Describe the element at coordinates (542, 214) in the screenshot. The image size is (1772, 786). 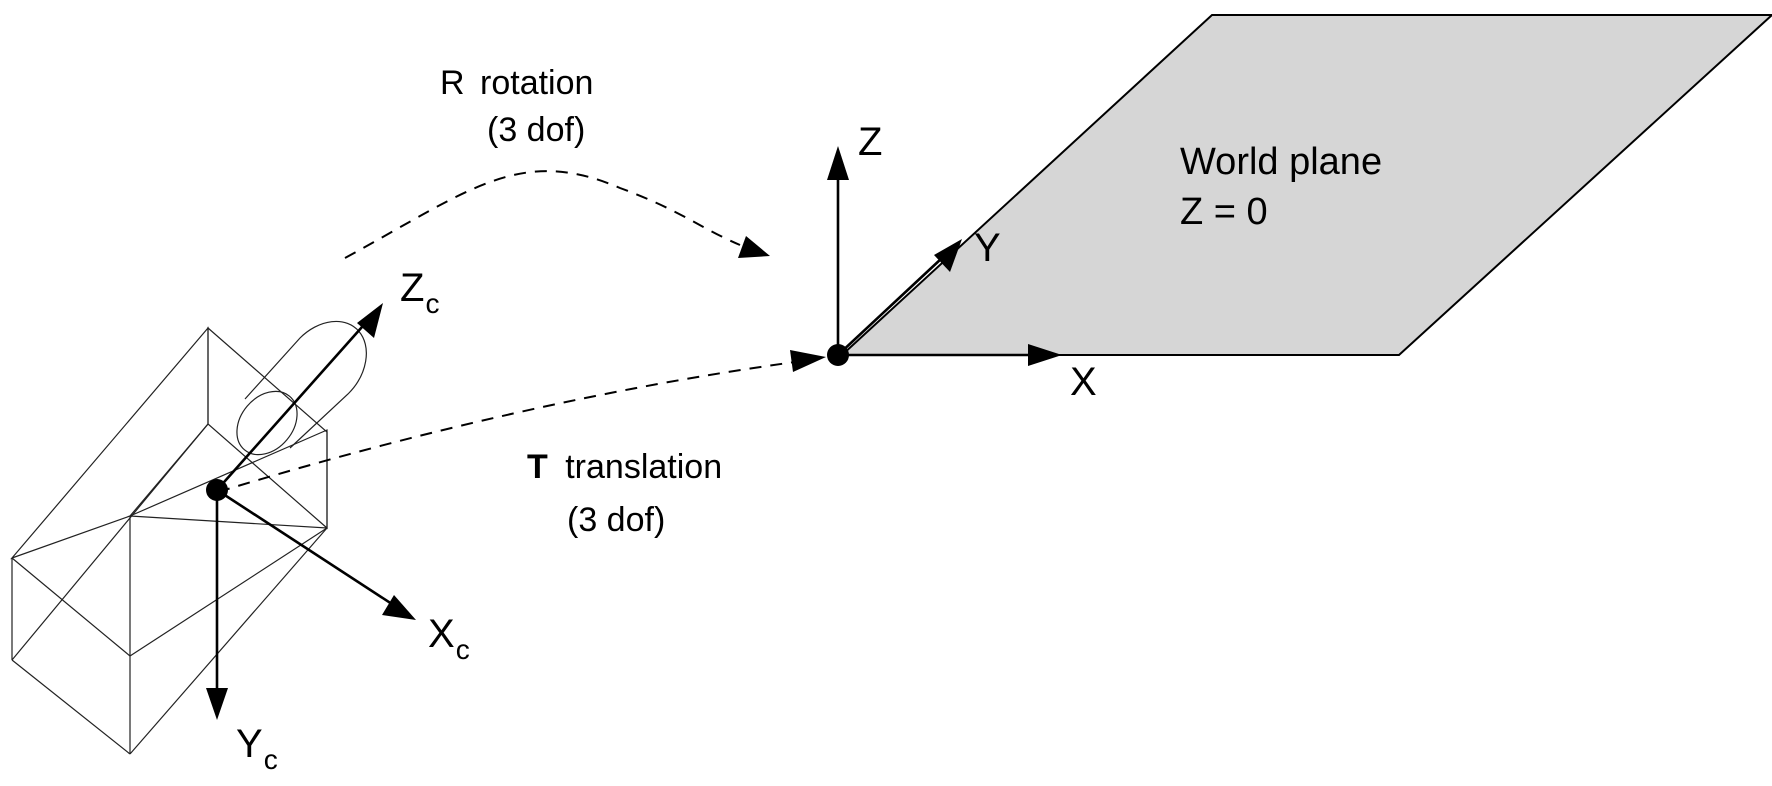
I see `rotation-arc` at that location.